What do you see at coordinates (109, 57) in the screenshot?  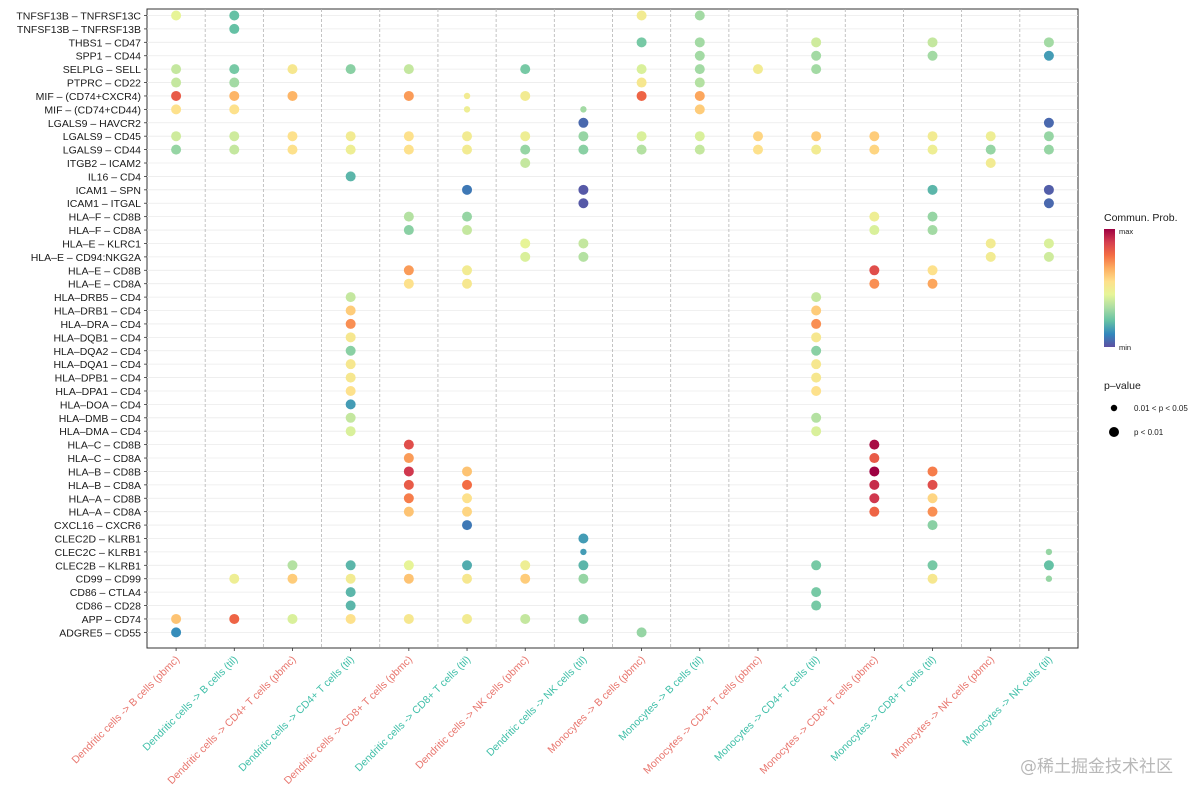 I see `y-tick-label: SPP1 – CD44` at bounding box center [109, 57].